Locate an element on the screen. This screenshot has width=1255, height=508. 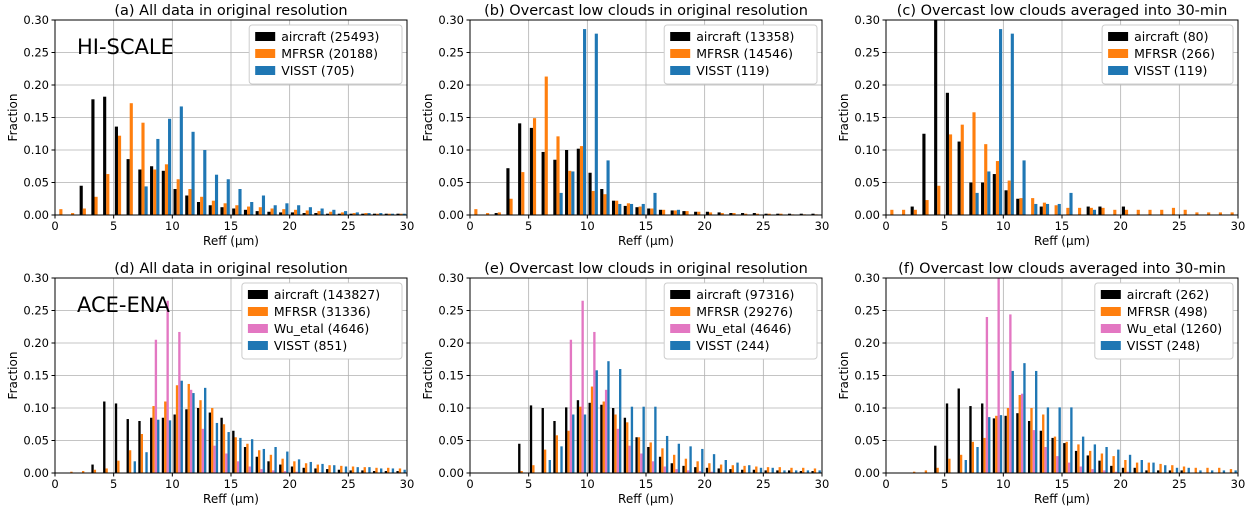
y-tick-label: 0.15 is located at coordinates (451, 118).